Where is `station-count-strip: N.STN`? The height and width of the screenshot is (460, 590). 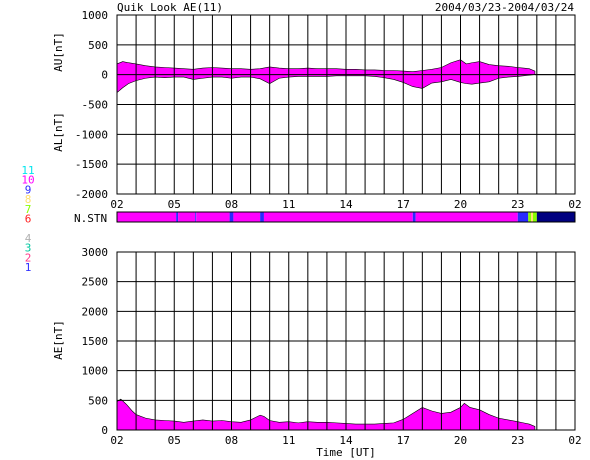 station-count-strip: N.STN is located at coordinates (325, 218).